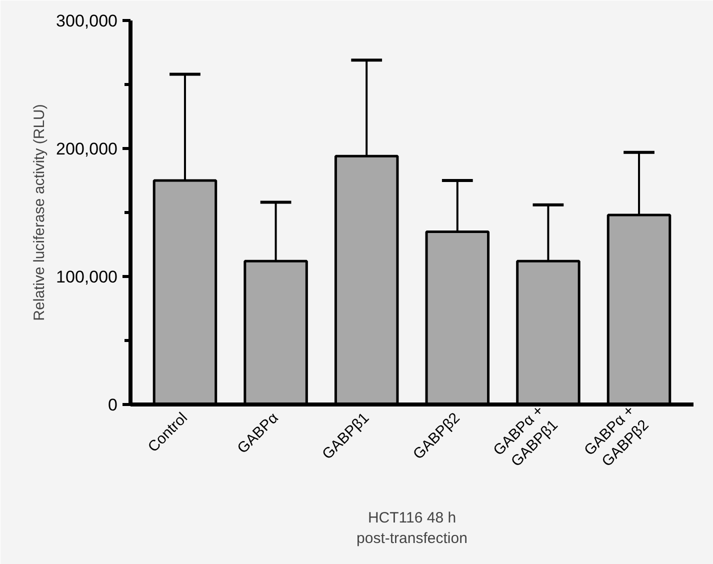 The width and height of the screenshot is (713, 564). Describe the element at coordinates (87, 149) in the screenshot. I see `y-tick-label: 200,000` at that location.